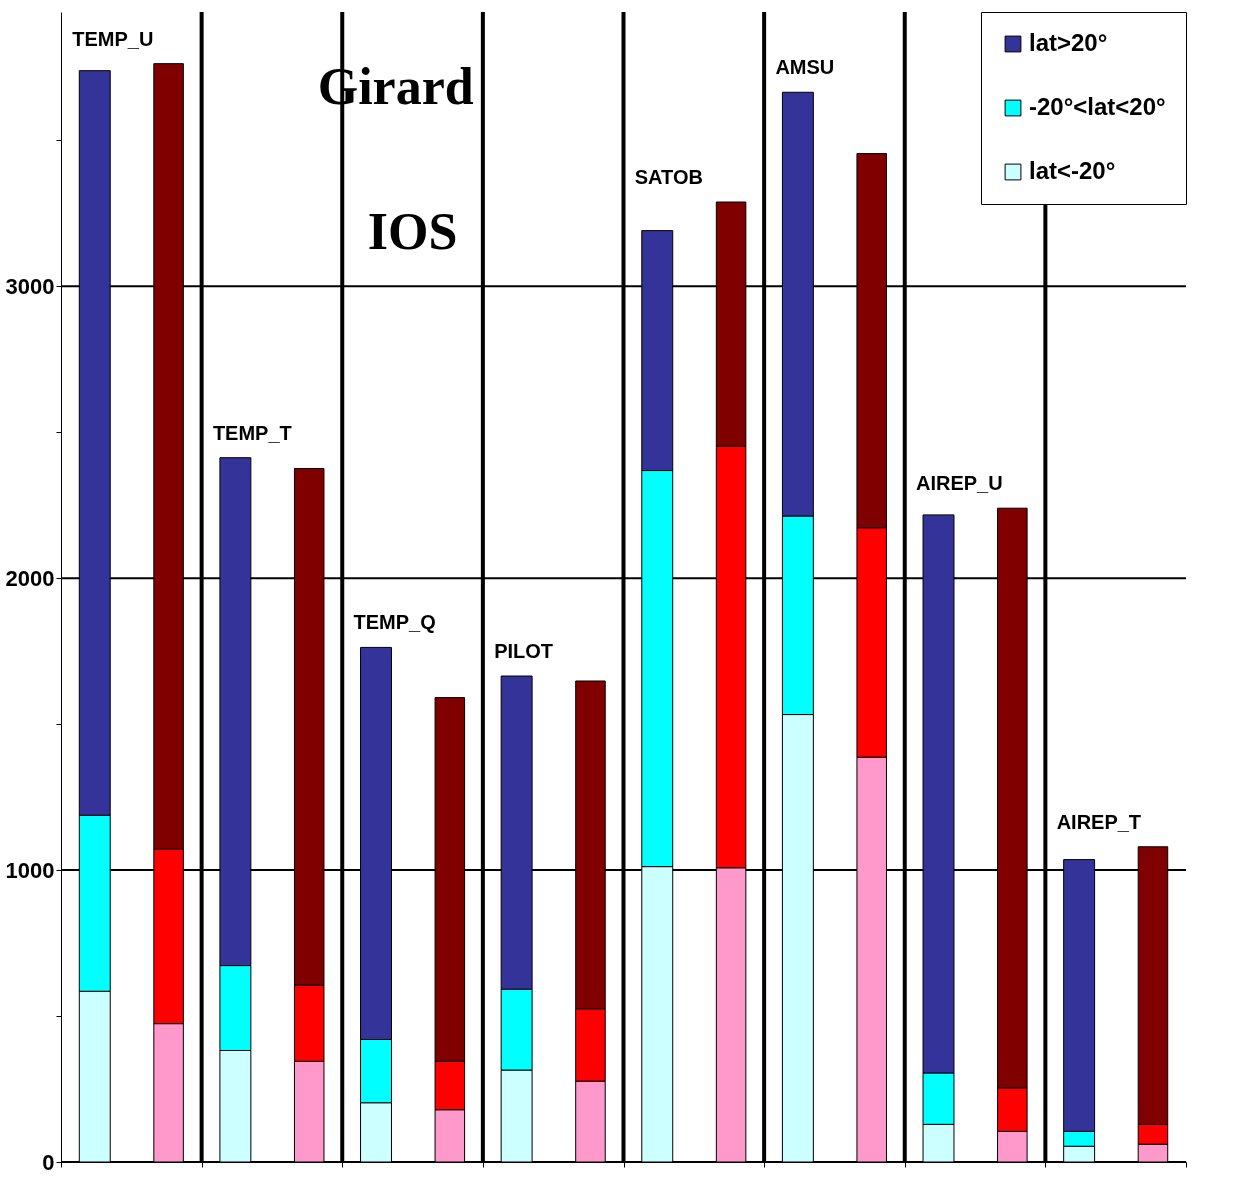 This screenshot has width=1241, height=1181. I want to click on legend-label: -20°<lat<20°, so click(1097, 106).